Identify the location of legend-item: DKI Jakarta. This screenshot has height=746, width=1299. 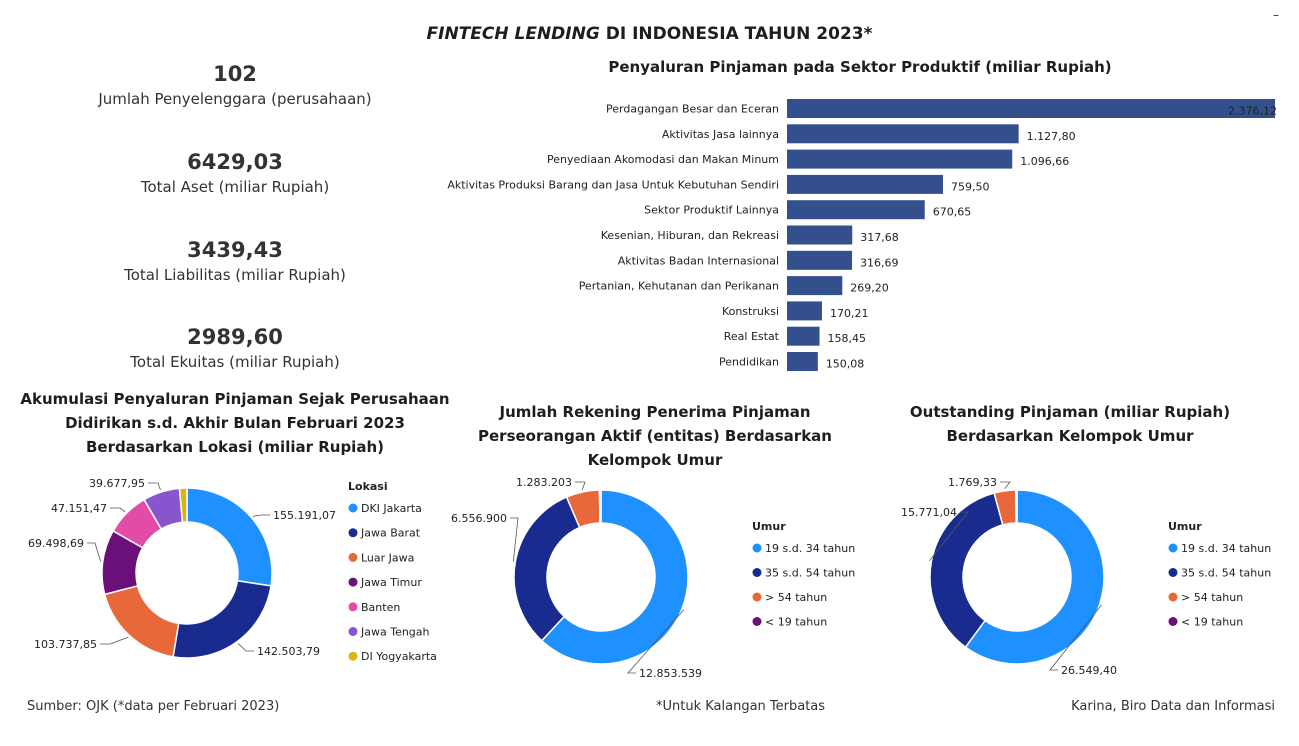
(391, 508).